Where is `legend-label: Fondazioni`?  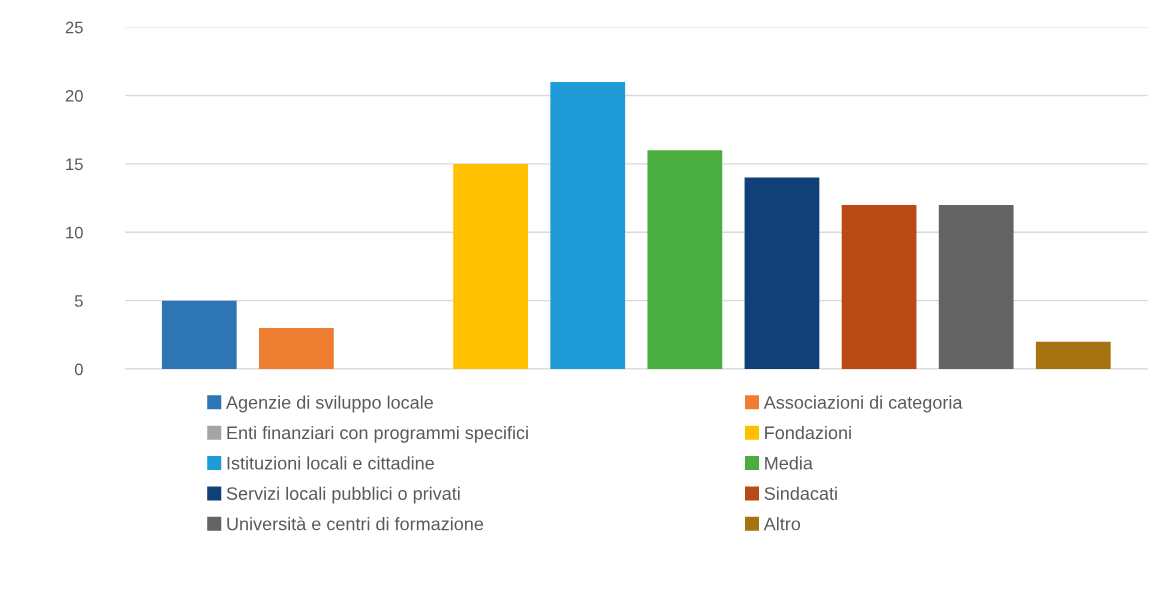
legend-label: Fondazioni is located at coordinates (808, 432).